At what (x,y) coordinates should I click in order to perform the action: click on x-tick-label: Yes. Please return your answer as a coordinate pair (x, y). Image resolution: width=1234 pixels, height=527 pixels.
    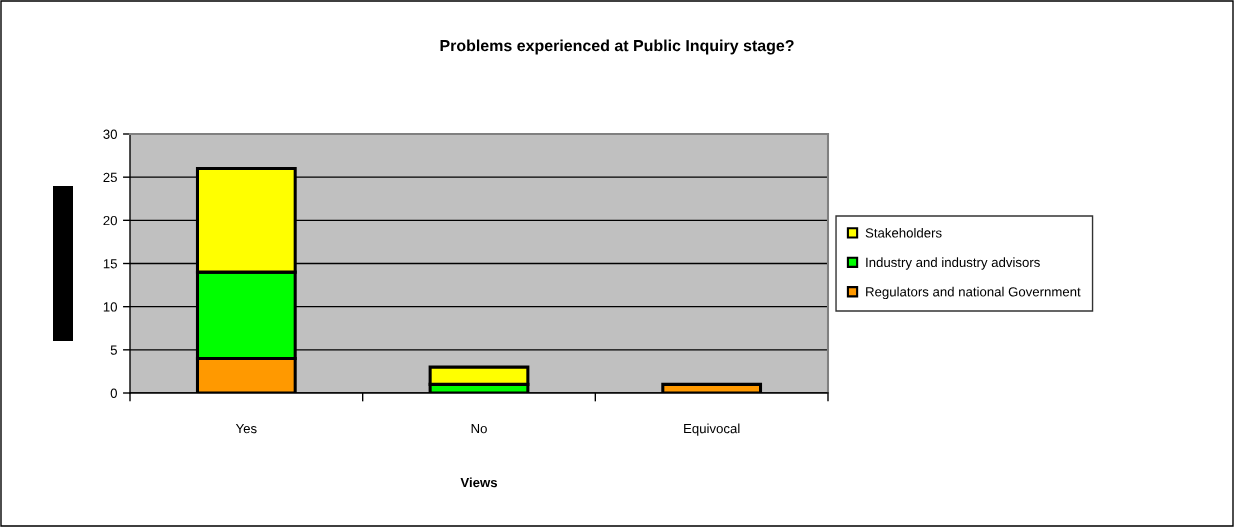
    Looking at the image, I should click on (246, 429).